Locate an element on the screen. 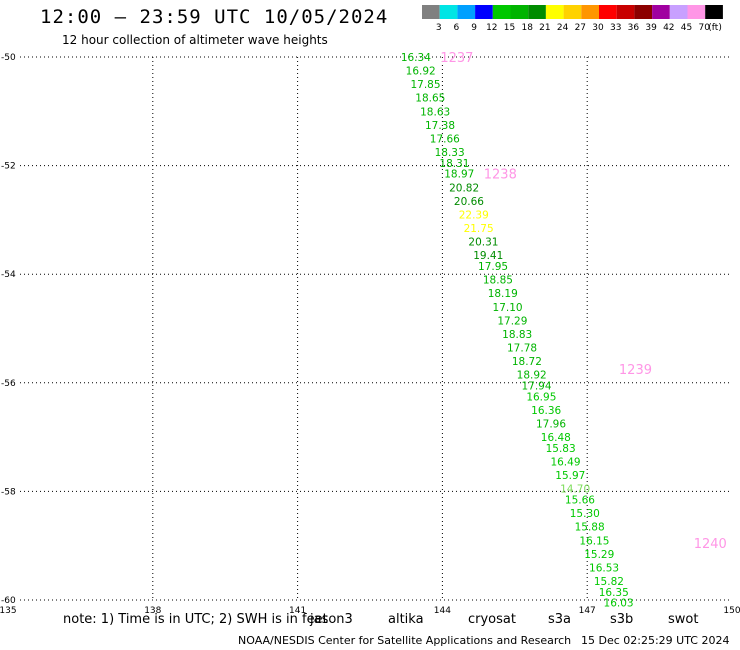 The image size is (740, 650). wave-height-label: 16.15 is located at coordinates (594, 541).